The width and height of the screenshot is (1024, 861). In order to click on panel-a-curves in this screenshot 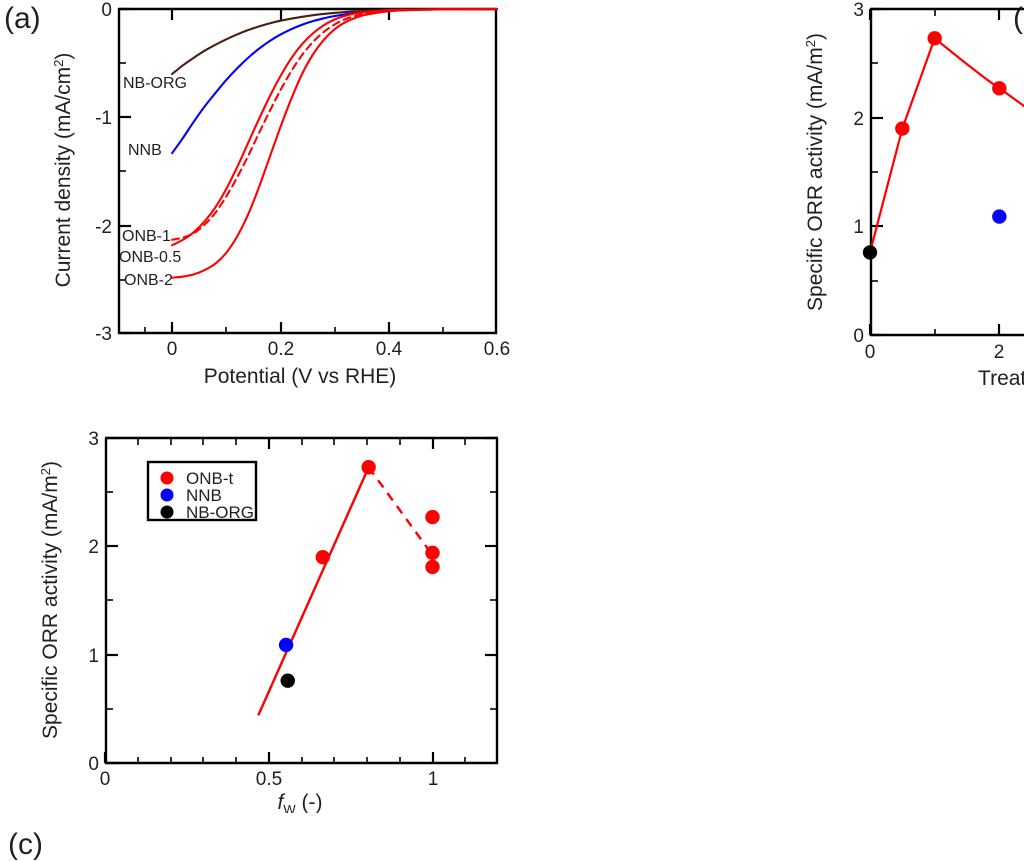, I will do `click(335, 143)`.